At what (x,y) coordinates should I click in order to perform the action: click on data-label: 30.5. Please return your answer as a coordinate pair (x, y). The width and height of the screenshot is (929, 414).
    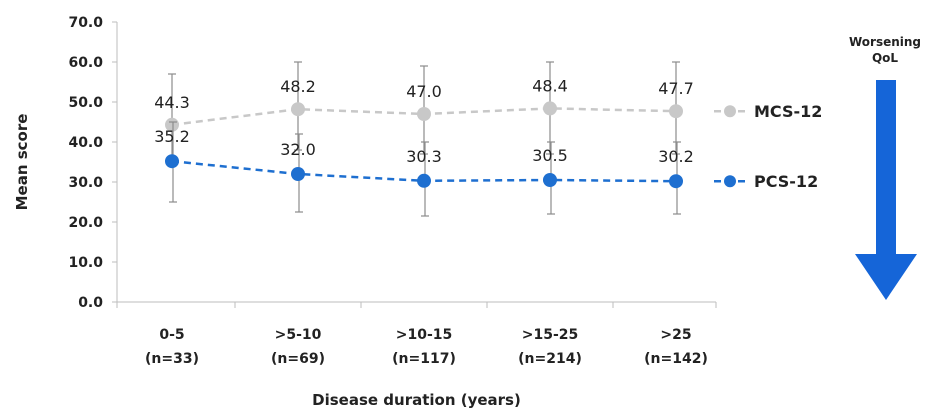
    Looking at the image, I should click on (550, 155).